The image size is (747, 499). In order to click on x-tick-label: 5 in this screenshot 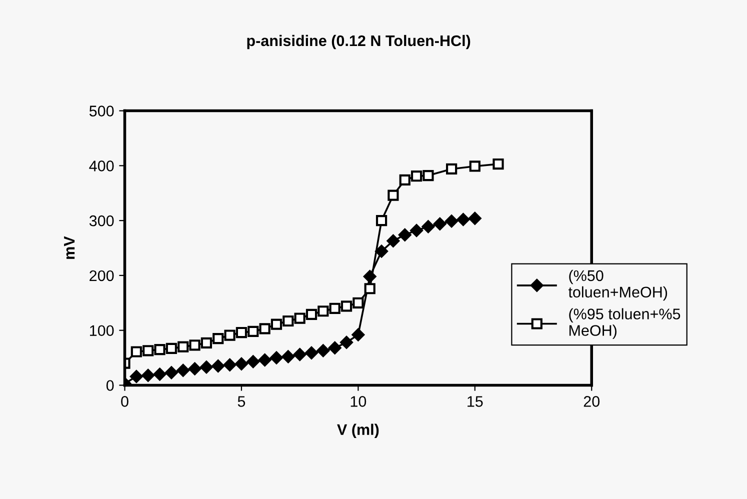, I will do `click(242, 401)`.